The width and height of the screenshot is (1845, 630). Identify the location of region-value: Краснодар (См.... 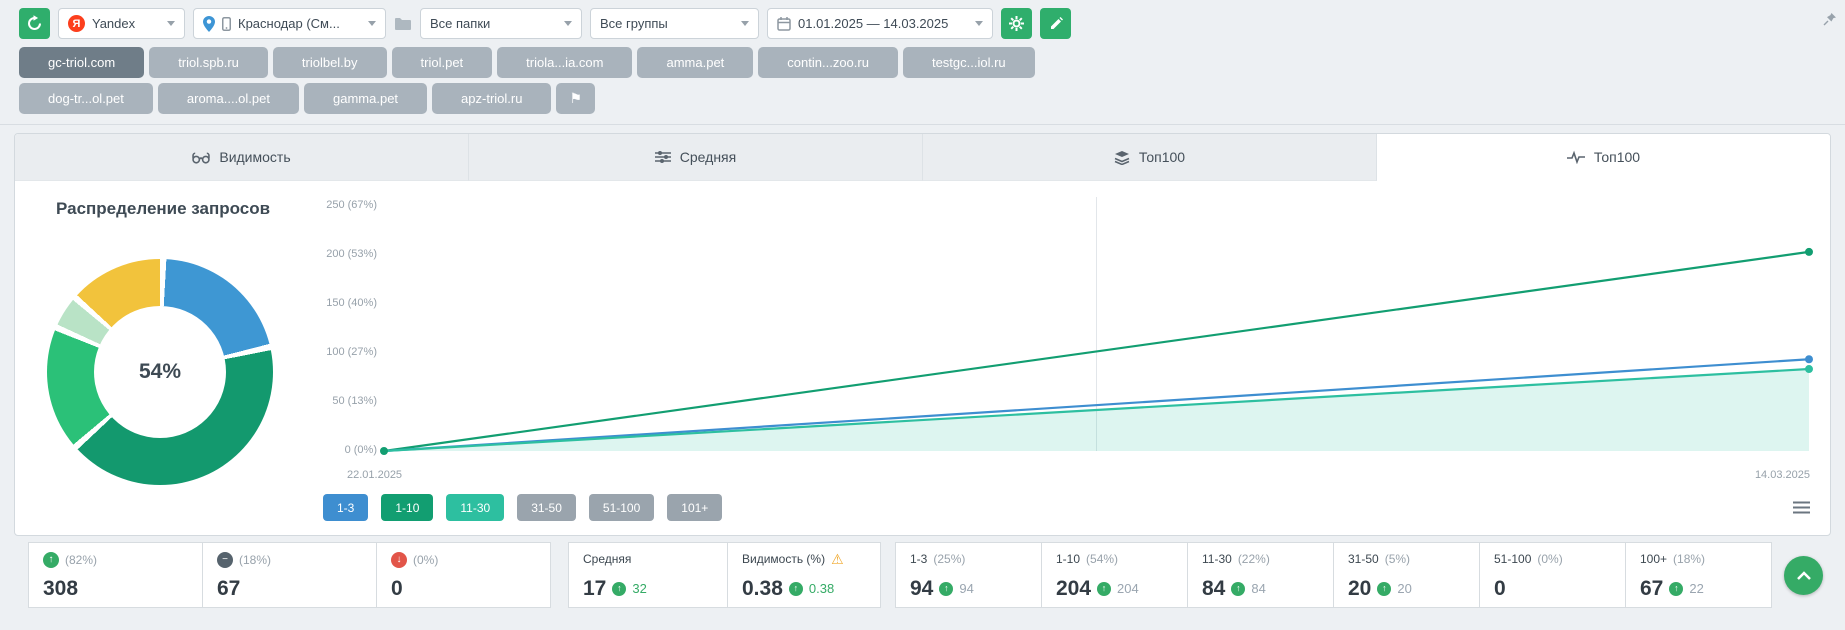
(289, 23).